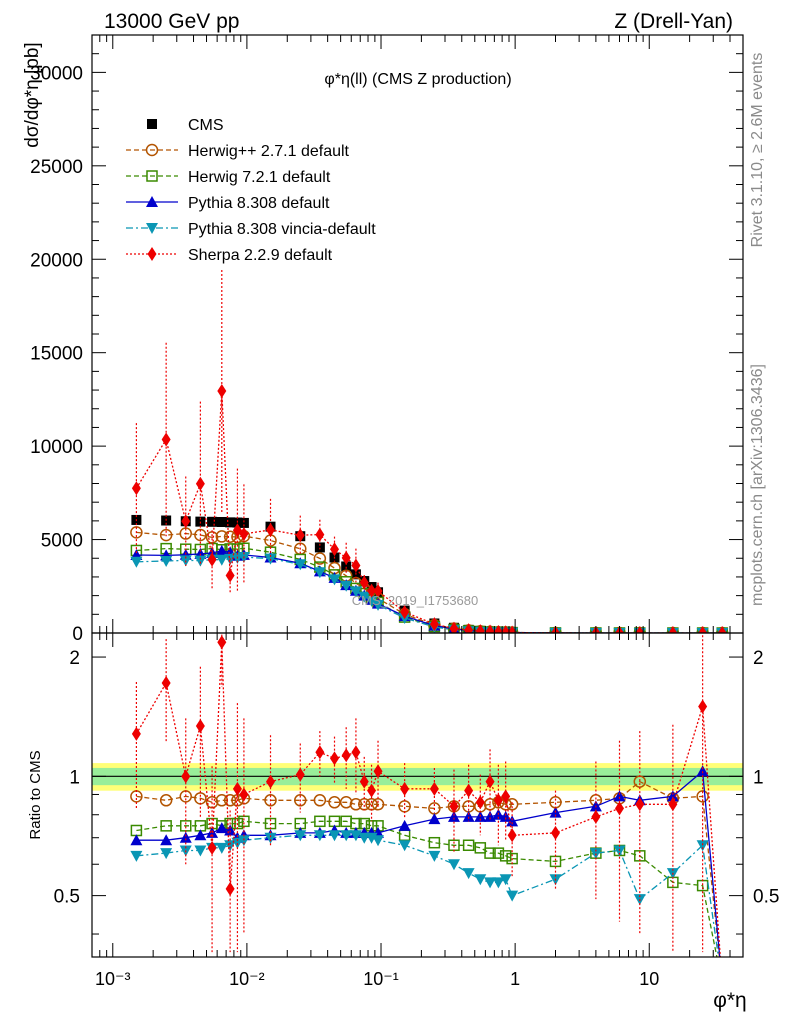  I want to click on ratio-tick-label: 0.5, so click(67, 897).